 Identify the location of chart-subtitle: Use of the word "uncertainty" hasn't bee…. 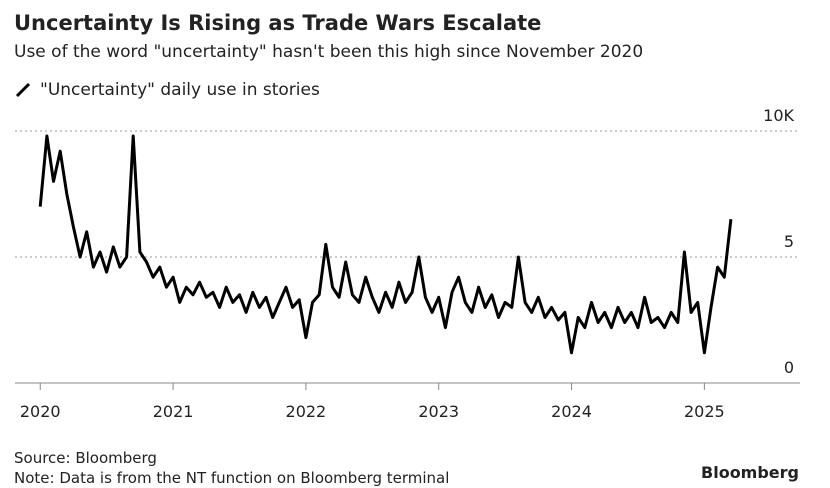
(328, 52).